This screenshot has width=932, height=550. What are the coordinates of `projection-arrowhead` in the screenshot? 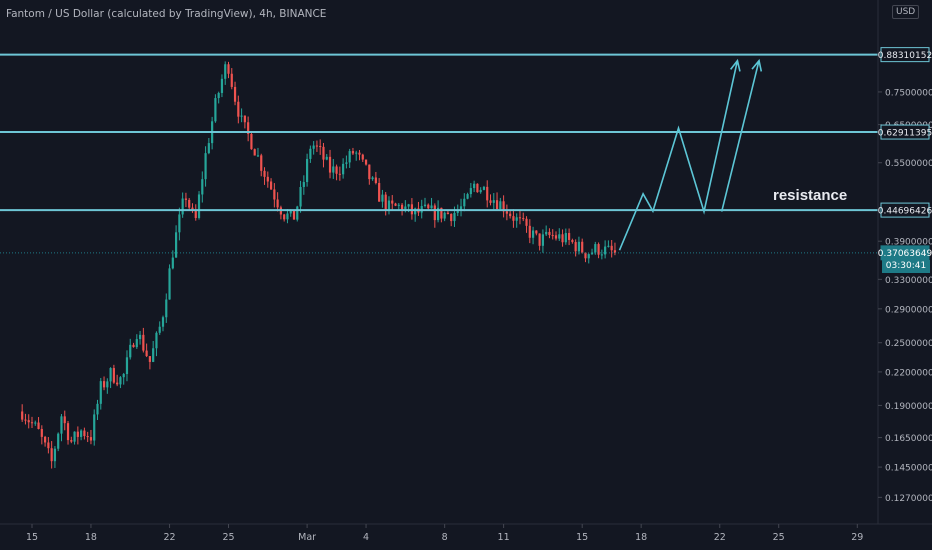 It's located at (757, 65).